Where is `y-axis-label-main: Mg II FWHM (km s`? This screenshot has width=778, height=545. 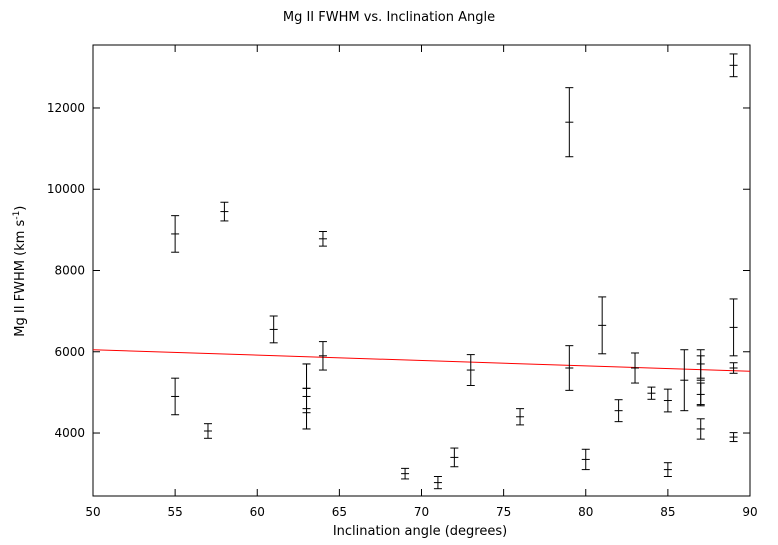
y-axis-label-main: Mg II FWHM (km s is located at coordinates (21, 278).